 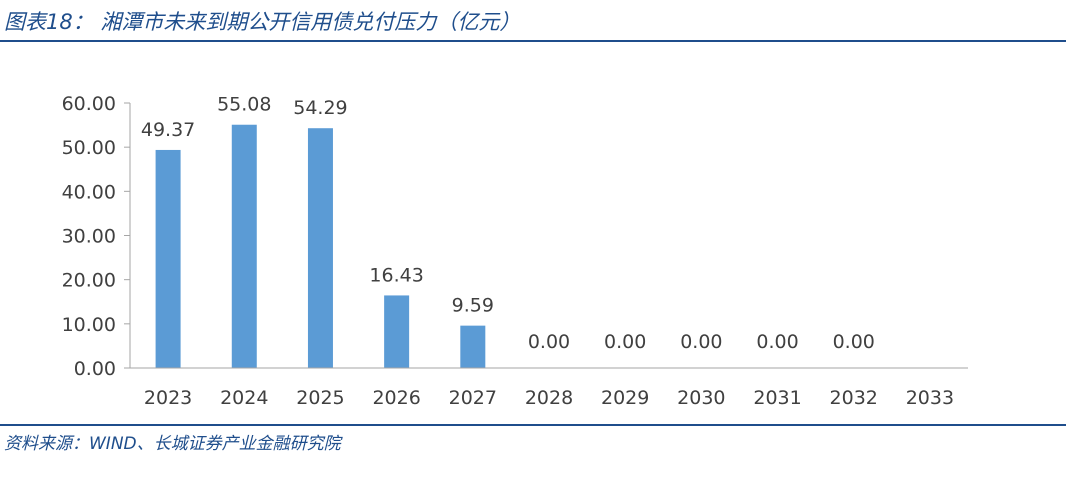 What do you see at coordinates (396, 275) in the screenshot?
I see `data-label-2026: 16.43` at bounding box center [396, 275].